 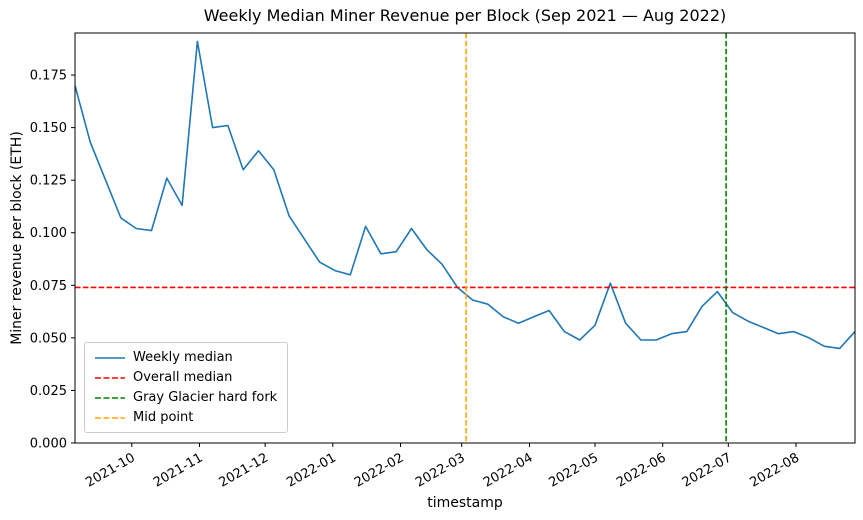 I want to click on x-tick-label: 2021-11, so click(x=178, y=470).